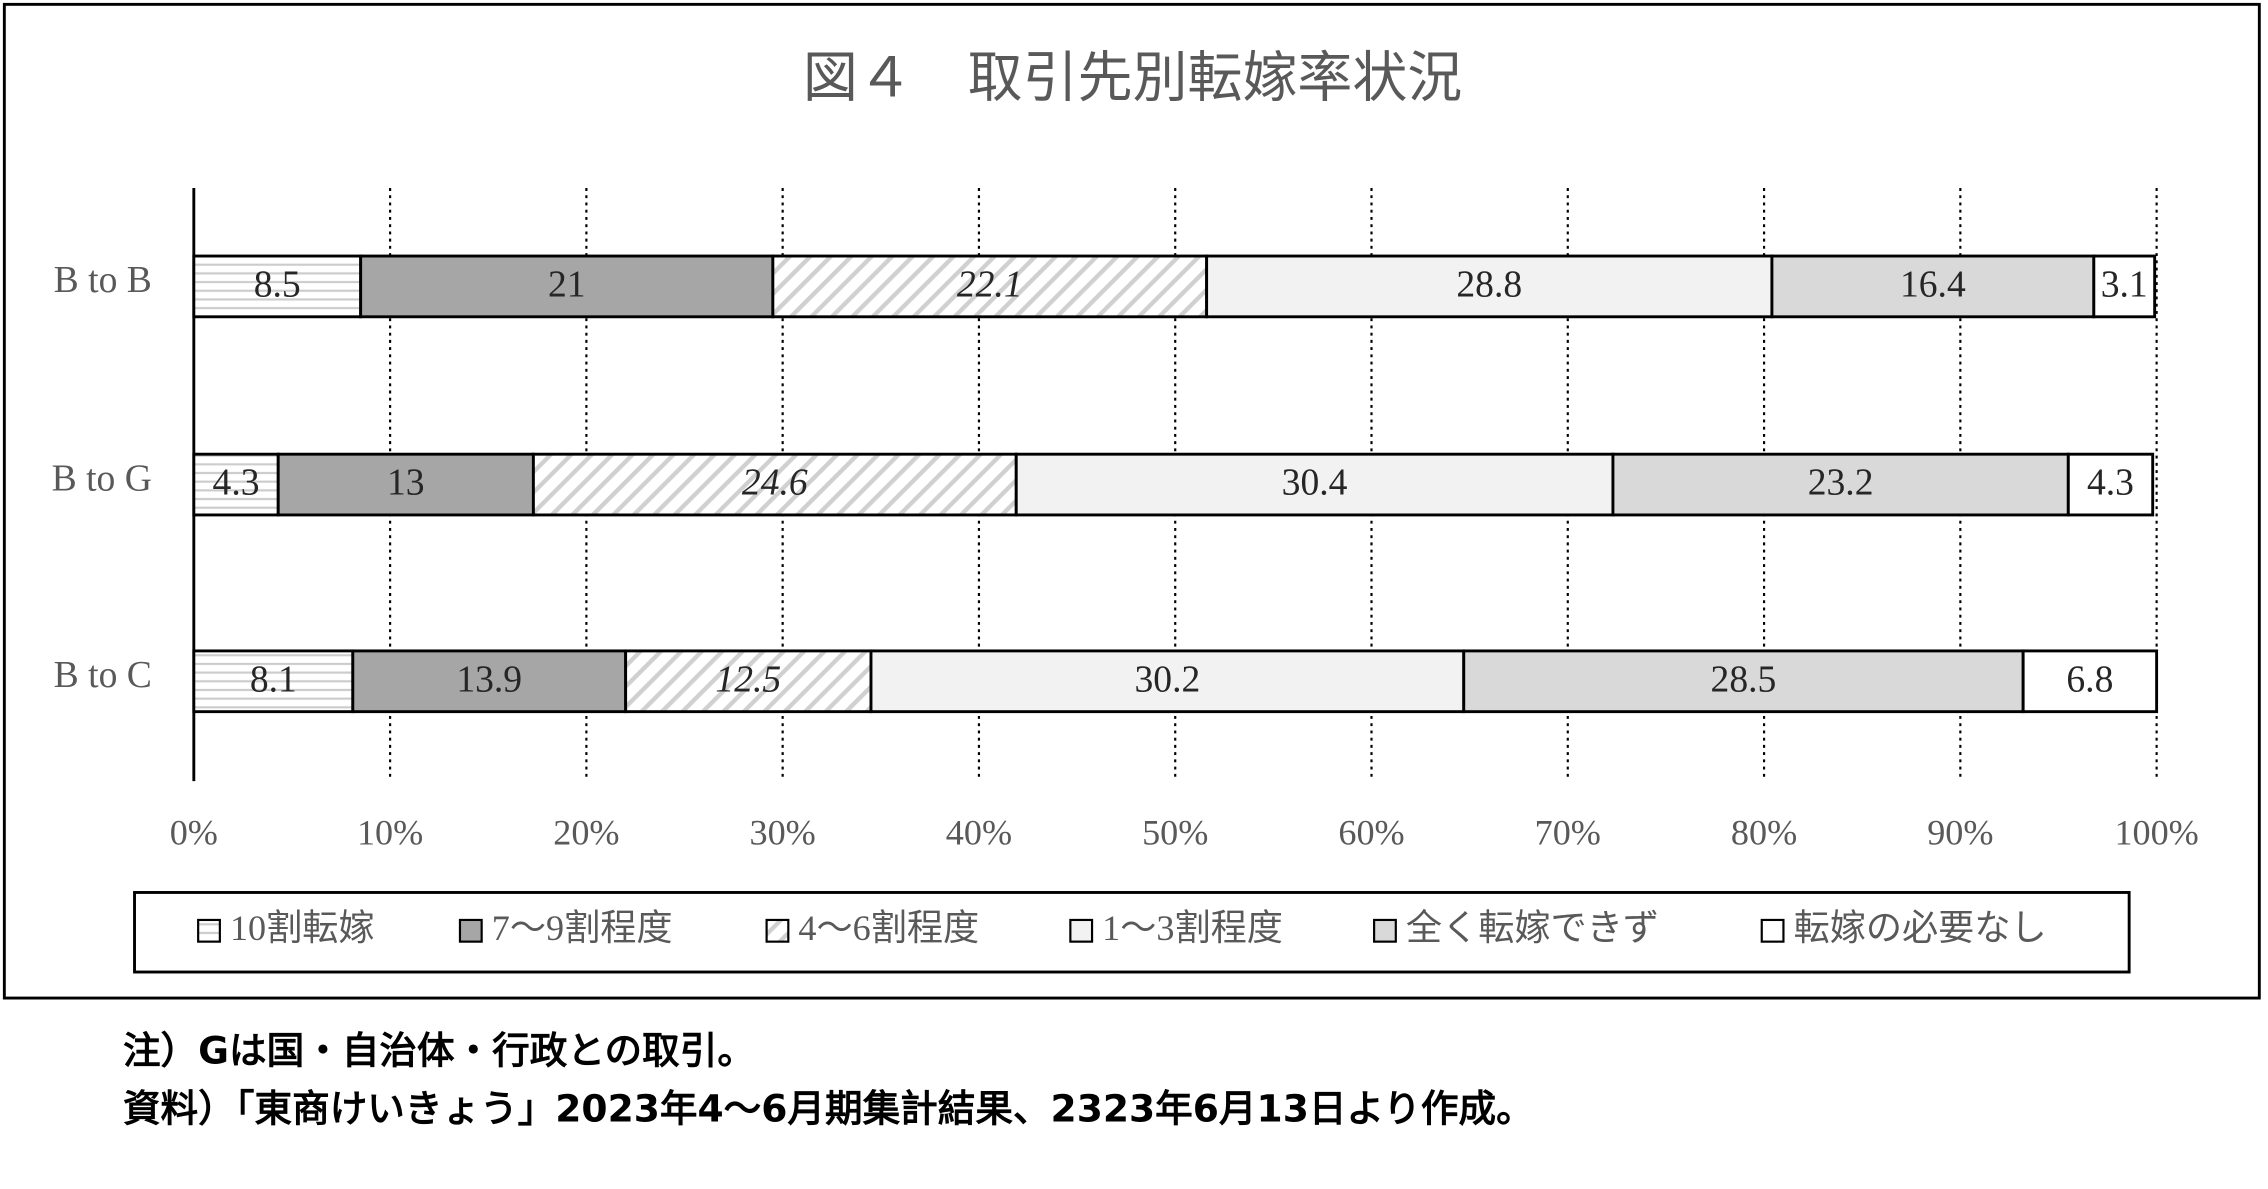 This screenshot has height=1189, width=2268. I want to click on value-label: 21, so click(567, 284).